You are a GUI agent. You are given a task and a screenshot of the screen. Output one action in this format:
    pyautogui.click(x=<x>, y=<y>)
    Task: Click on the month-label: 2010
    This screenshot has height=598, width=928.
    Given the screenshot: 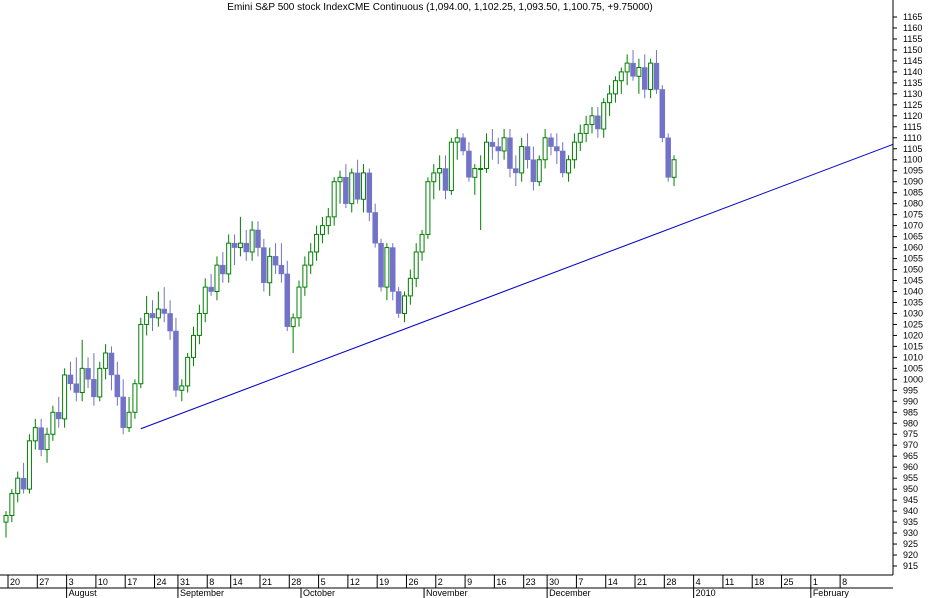 What is the action you would take?
    pyautogui.click(x=706, y=593)
    